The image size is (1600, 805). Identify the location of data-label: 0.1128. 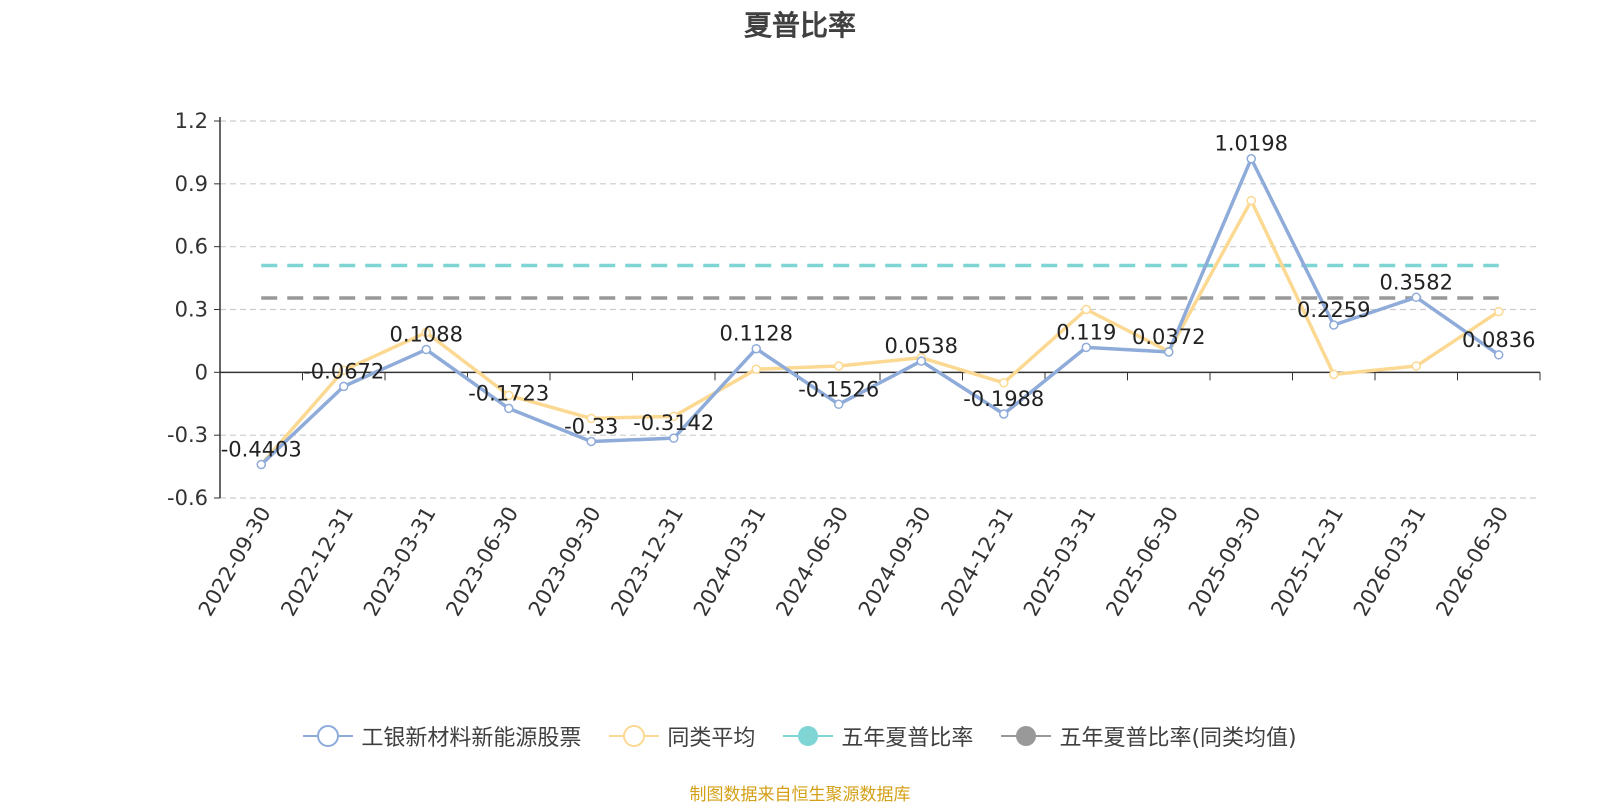
(756, 334).